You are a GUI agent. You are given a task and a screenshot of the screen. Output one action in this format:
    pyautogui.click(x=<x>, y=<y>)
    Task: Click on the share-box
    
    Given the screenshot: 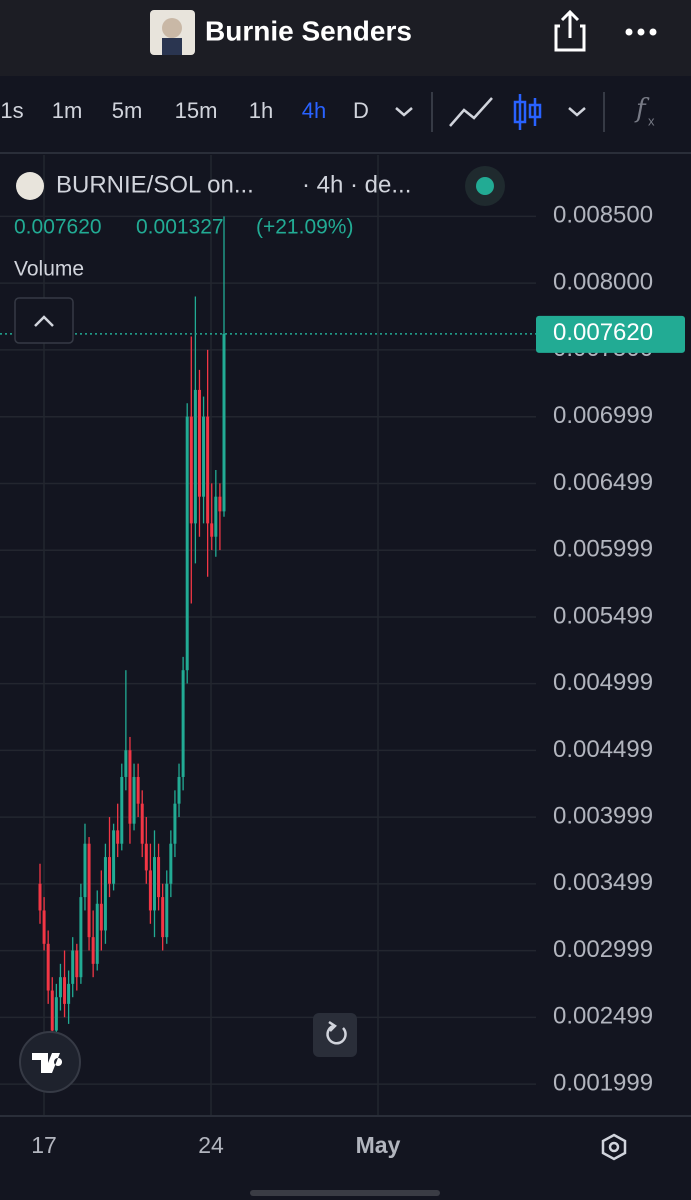 What is the action you would take?
    pyautogui.click(x=570, y=38)
    